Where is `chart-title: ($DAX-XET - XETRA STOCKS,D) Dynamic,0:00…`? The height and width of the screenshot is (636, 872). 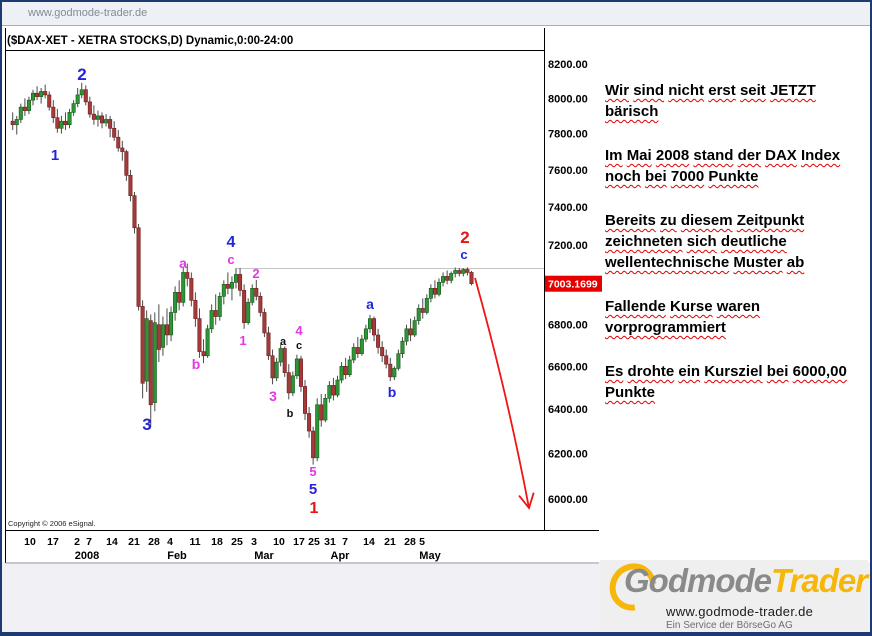
chart-title: ($DAX-XET - XETRA STOCKS,D) Dynamic,0:00… is located at coordinates (150, 41).